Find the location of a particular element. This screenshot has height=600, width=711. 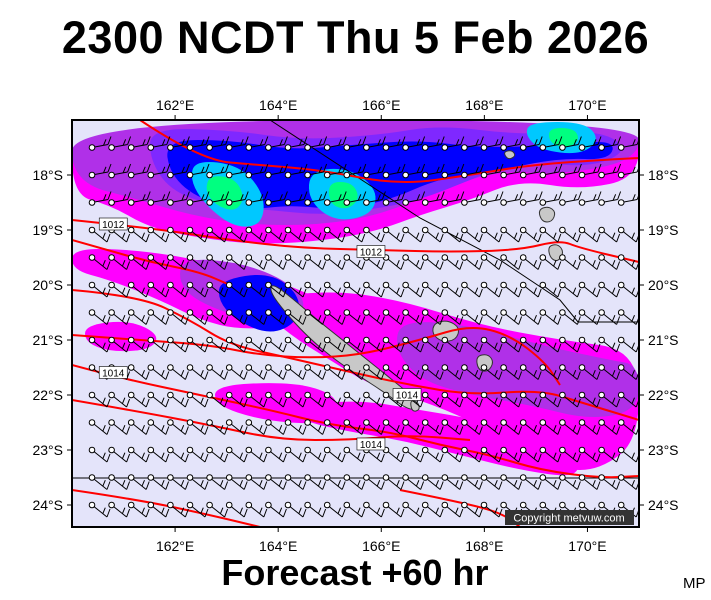

isobar-north-a is located at coordinates (389, 151).